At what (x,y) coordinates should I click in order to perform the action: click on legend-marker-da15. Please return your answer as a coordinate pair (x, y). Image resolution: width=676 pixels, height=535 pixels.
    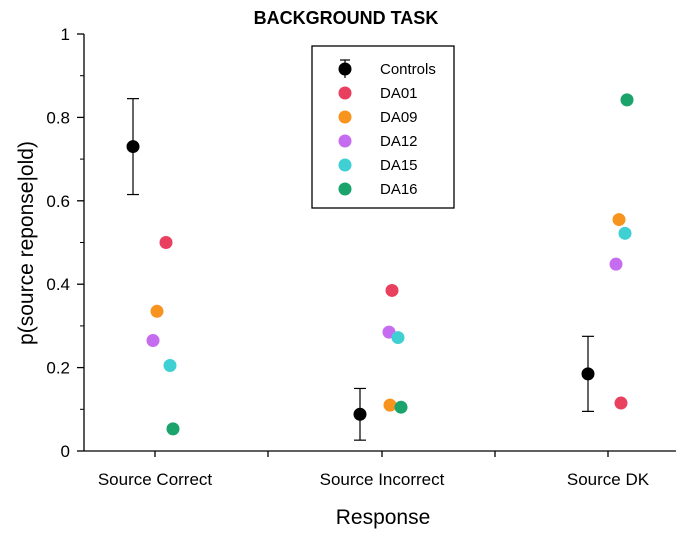
    Looking at the image, I should click on (345, 165).